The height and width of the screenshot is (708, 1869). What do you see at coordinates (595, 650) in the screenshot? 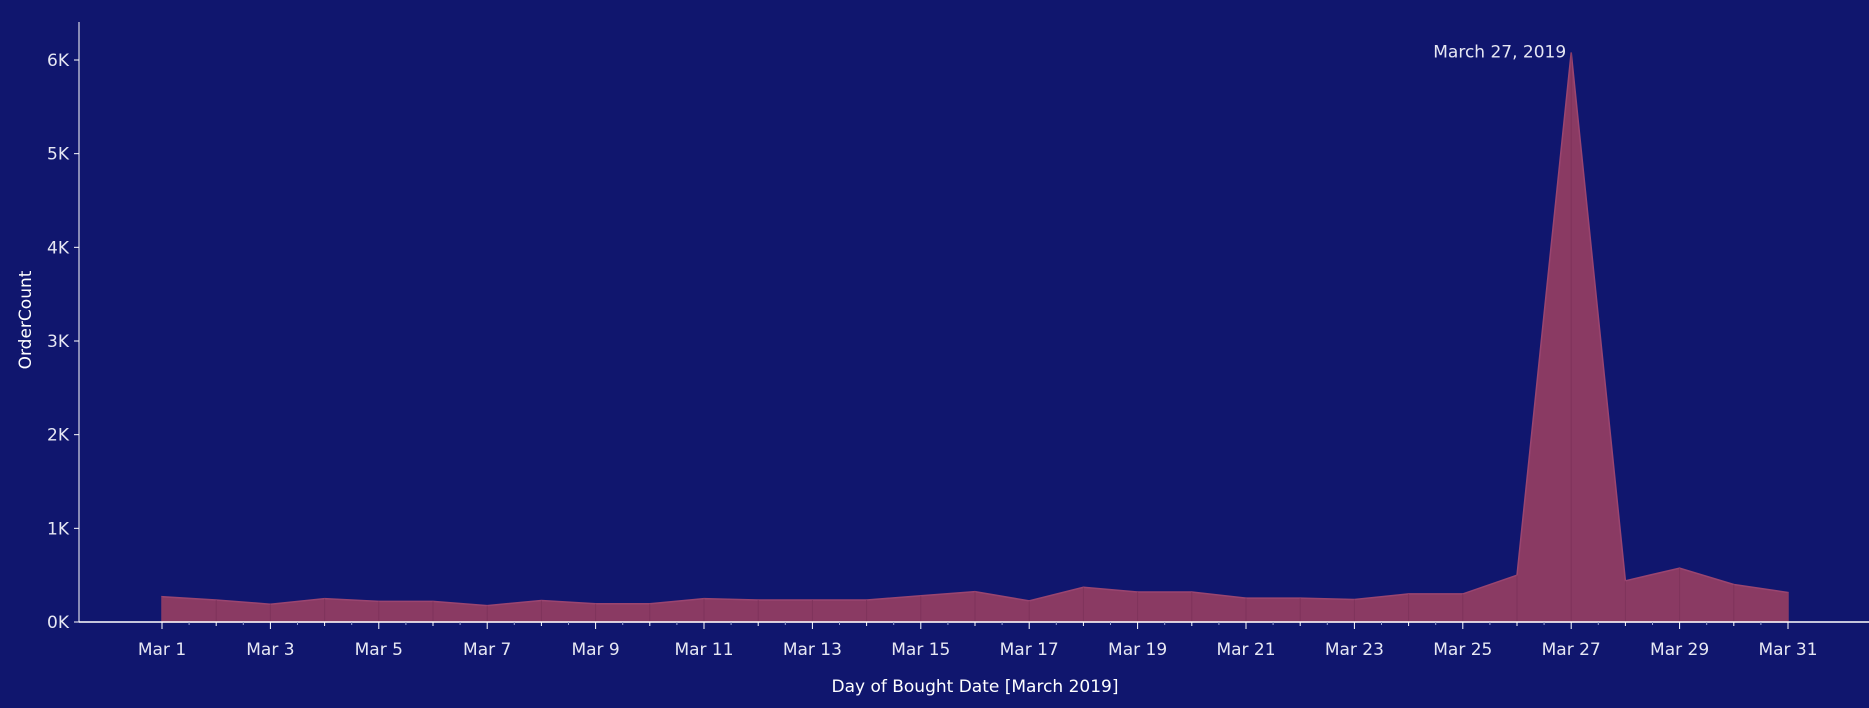
I see `x-tick-label: Mar 9` at bounding box center [595, 650].